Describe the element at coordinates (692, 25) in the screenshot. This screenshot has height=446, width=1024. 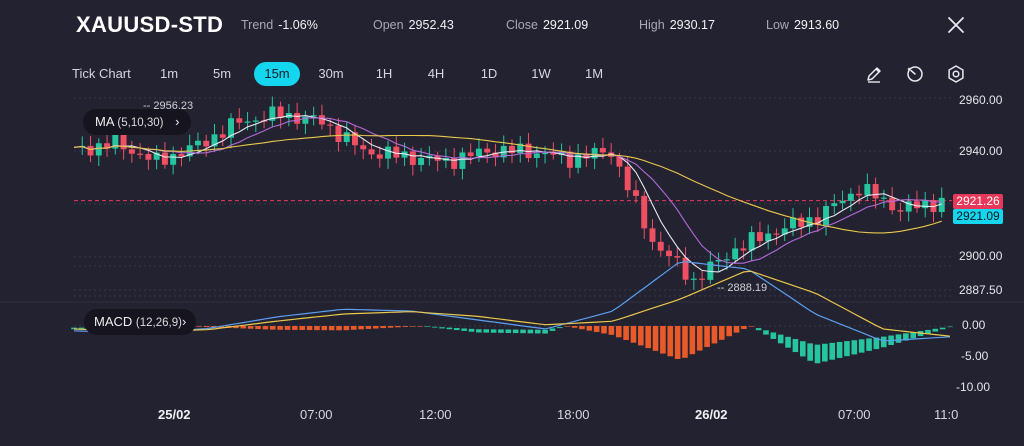
I see `high-value: 2930.17` at that location.